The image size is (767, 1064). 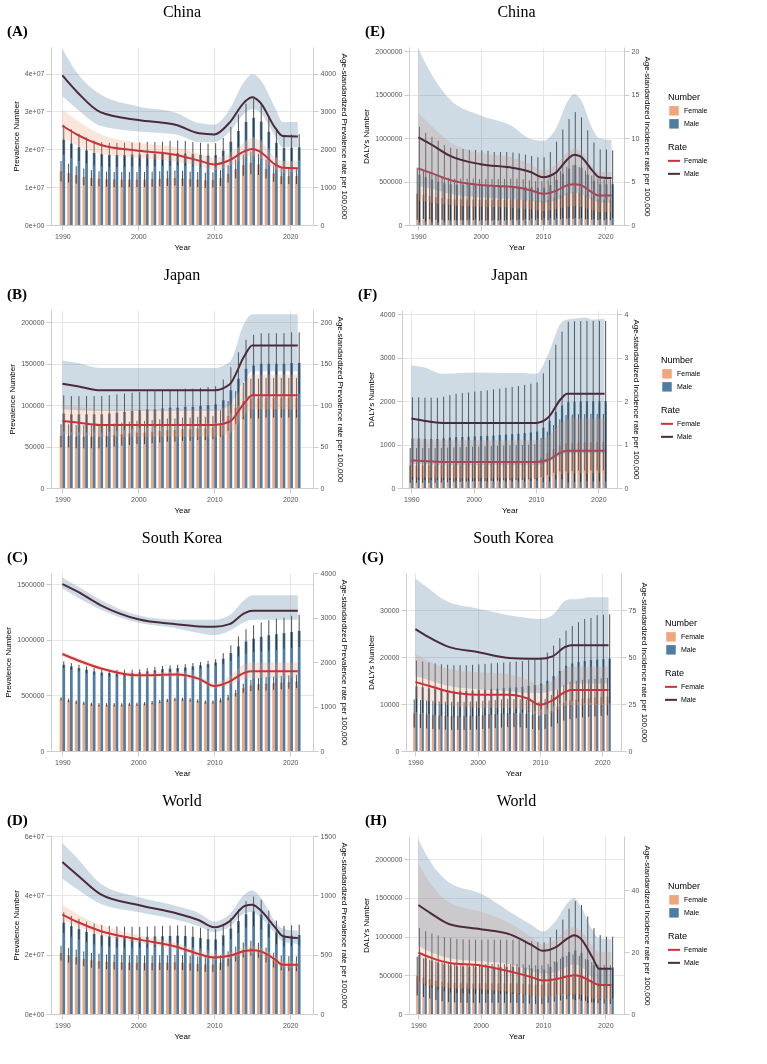 I want to click on text: (G), so click(x=373, y=557).